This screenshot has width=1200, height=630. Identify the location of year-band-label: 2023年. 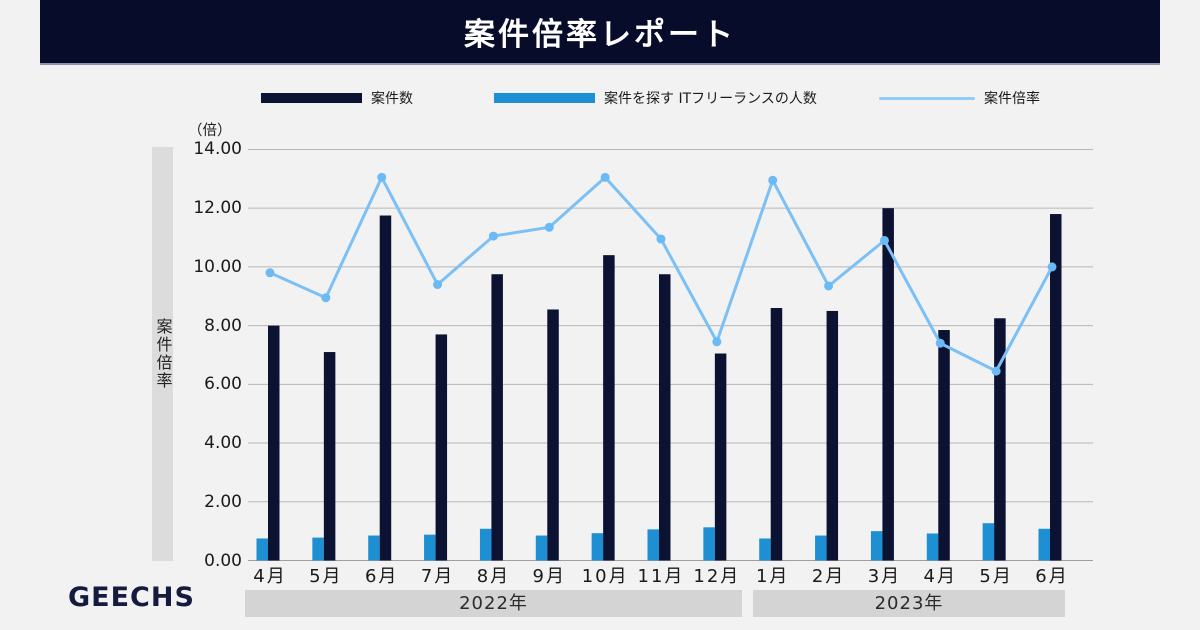
(909, 603).